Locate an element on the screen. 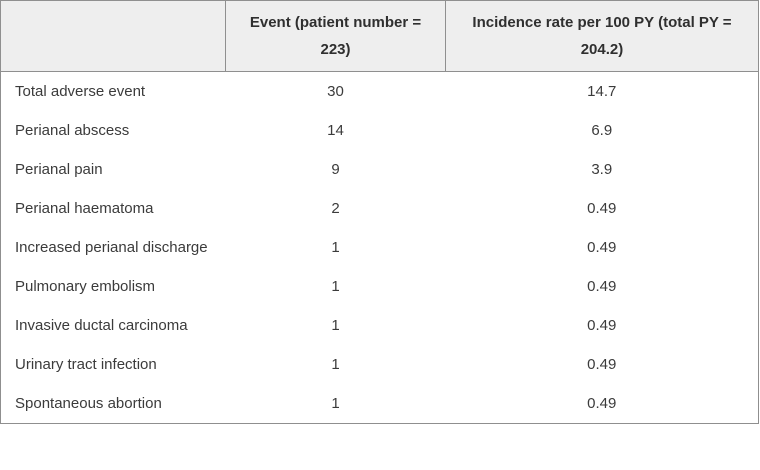 The height and width of the screenshot is (470, 760). header-incidence-line2: 204.2) is located at coordinates (602, 49).